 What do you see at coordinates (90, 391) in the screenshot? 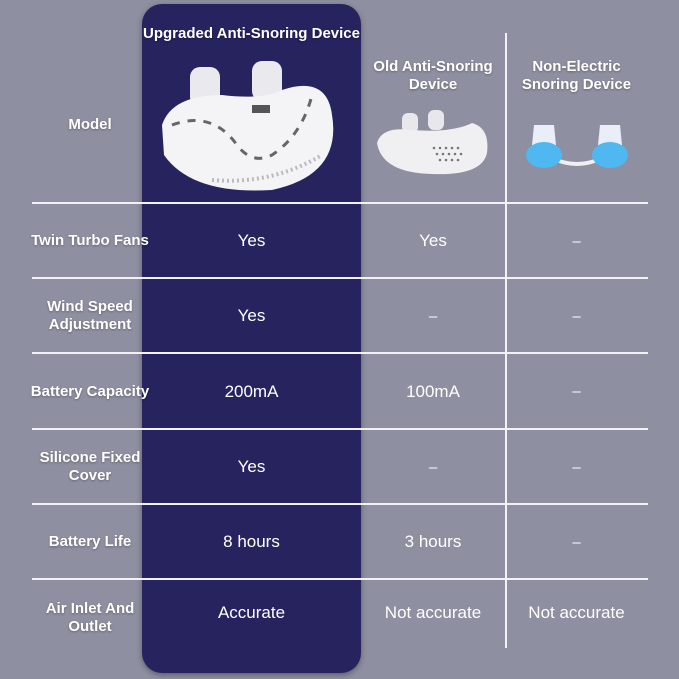
I see `row-label: Battery Capacity` at bounding box center [90, 391].